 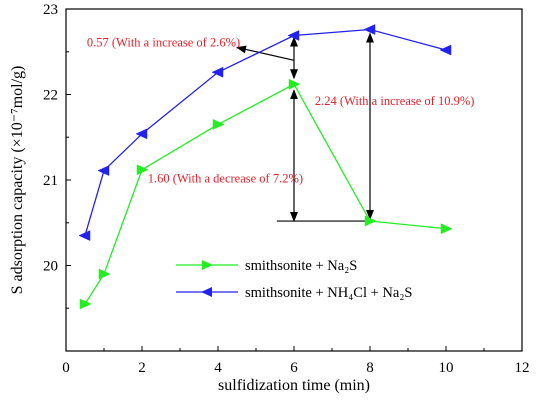 I want to click on annotation-label-3: 1.60 (With a decrease of 7.2%), so click(x=225, y=179).